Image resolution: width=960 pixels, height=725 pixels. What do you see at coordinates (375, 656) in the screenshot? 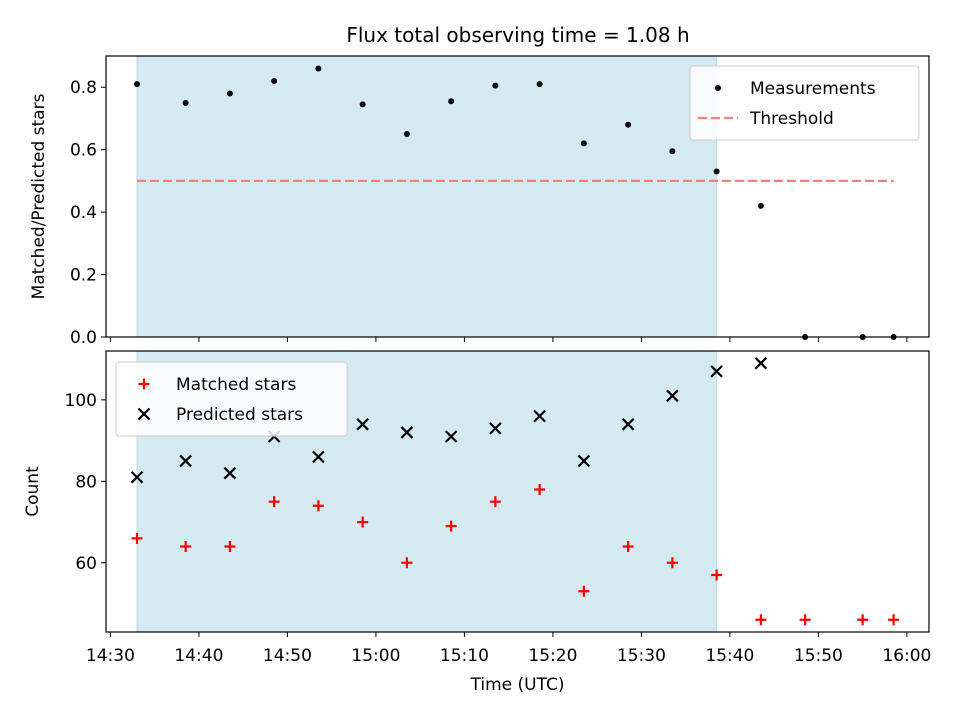
I see `x-tick-label: 15:00` at bounding box center [375, 656].